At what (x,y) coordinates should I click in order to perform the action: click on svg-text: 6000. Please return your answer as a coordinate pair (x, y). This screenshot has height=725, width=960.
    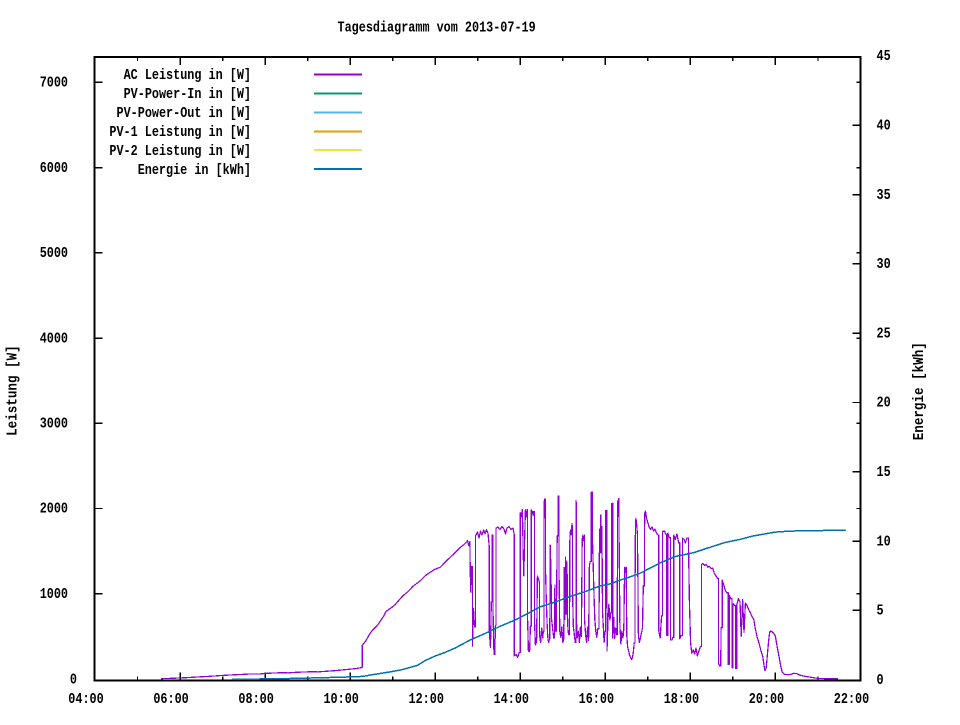
    Looking at the image, I should click on (54, 168).